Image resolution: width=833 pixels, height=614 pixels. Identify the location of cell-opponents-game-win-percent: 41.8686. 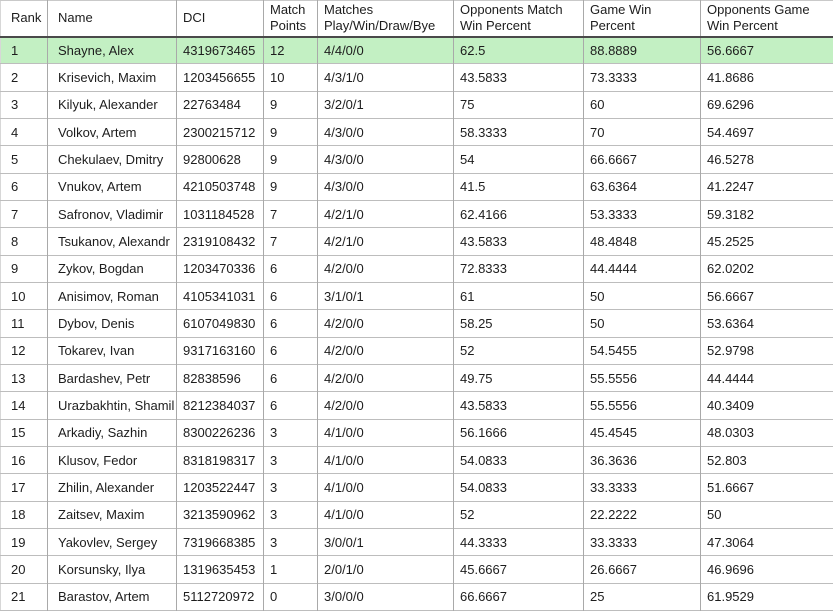
(766, 77).